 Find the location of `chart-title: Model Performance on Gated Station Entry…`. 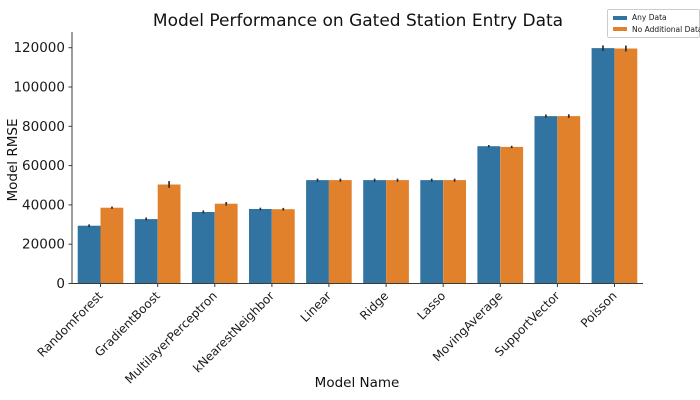

chart-title: Model Performance on Gated Station Entry… is located at coordinates (358, 21).